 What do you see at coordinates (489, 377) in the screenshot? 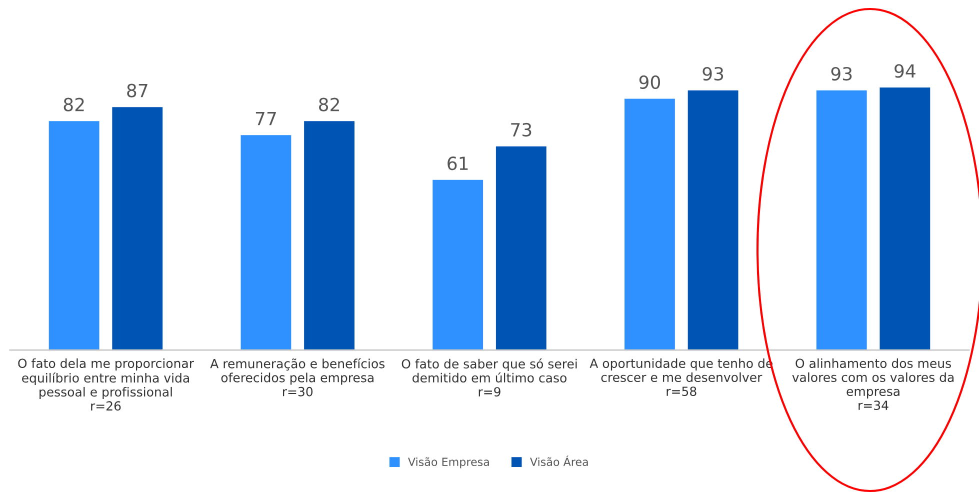
I see `x-tick-label: O fato de saber que só serei demitido em último caso r=9` at bounding box center [489, 377].